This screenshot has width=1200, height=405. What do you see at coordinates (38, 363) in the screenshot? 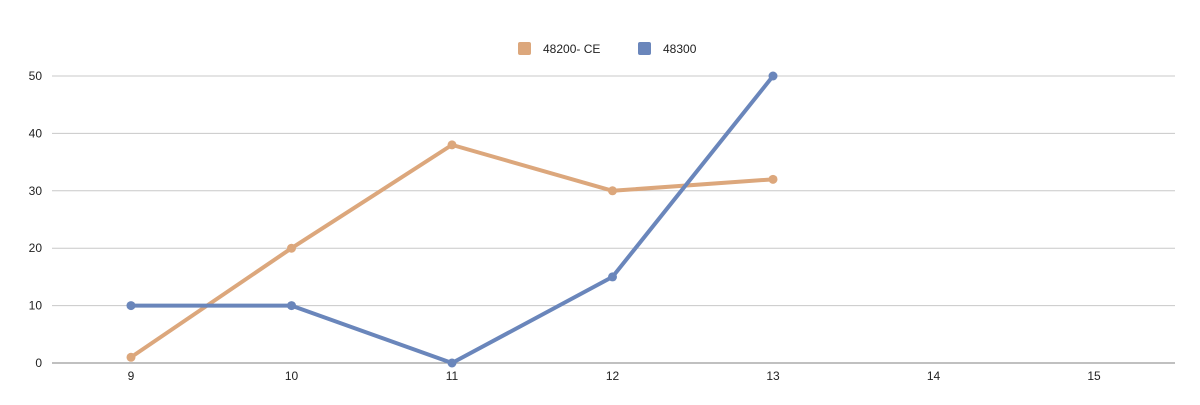
I see `y-tick-label: 0` at bounding box center [38, 363].